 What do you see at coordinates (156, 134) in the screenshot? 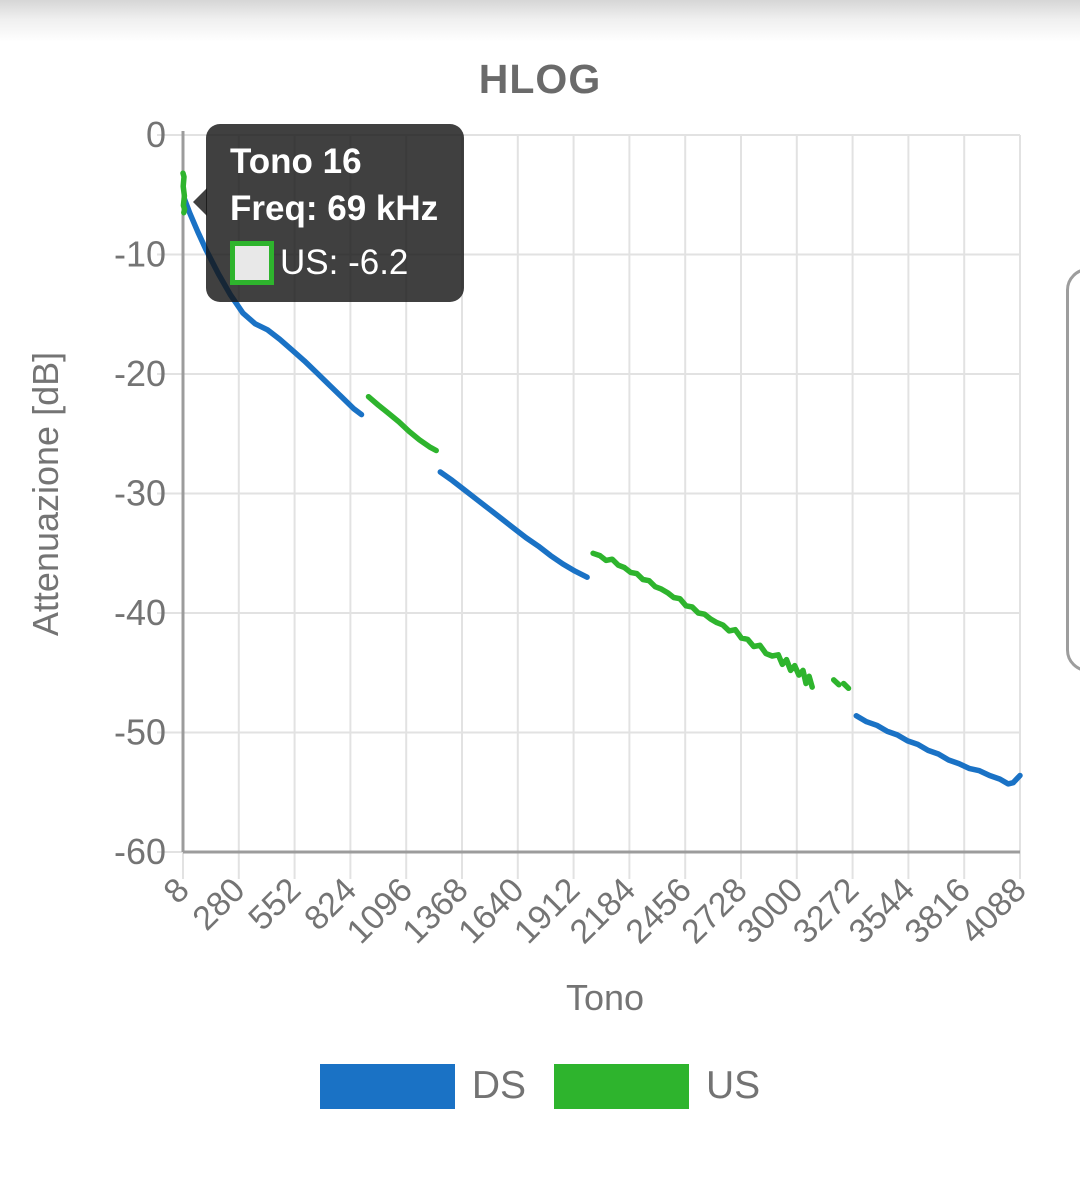
I see `y-tick-label: 0` at bounding box center [156, 134].